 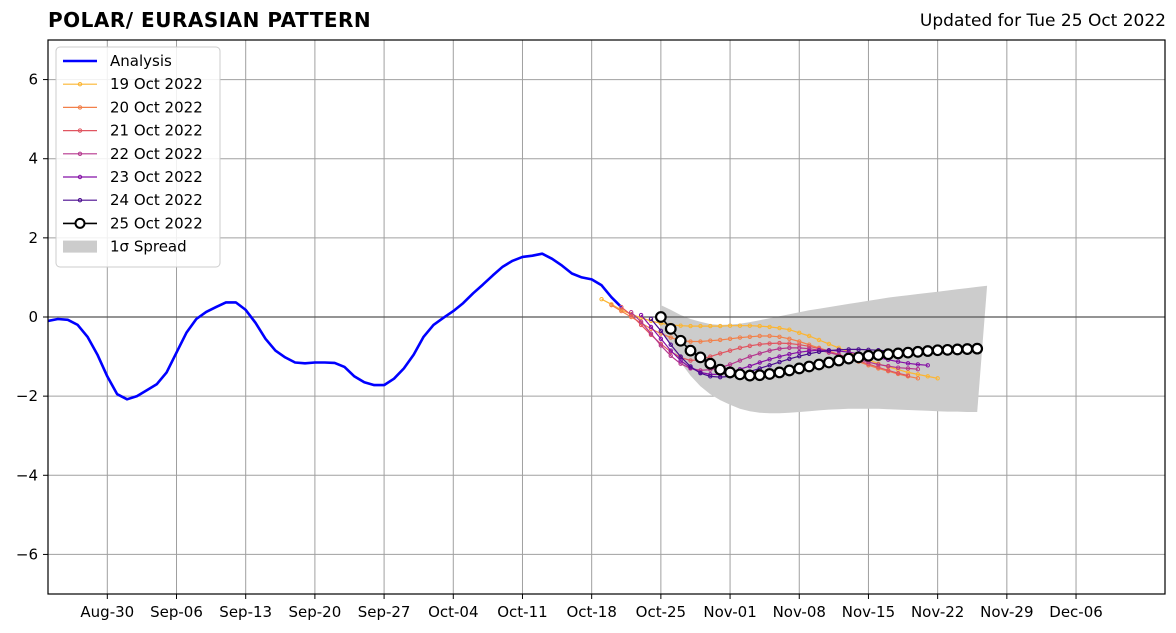 What do you see at coordinates (156, 84) in the screenshot?
I see `legend-label: 19 Oct 2022` at bounding box center [156, 84].